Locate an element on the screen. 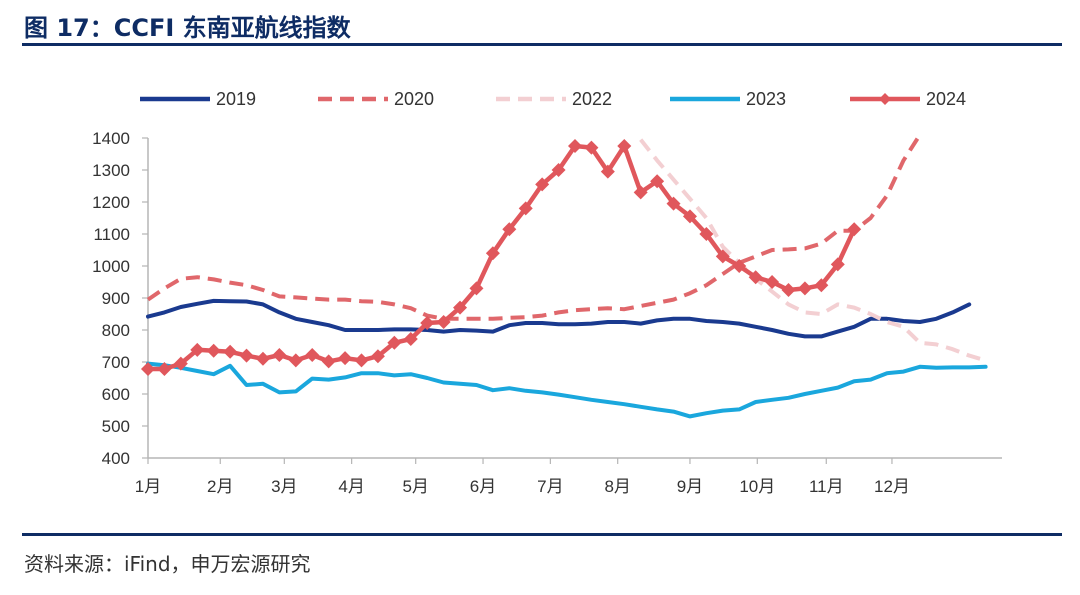 The image size is (1080, 595). title-divider is located at coordinates (542, 44).